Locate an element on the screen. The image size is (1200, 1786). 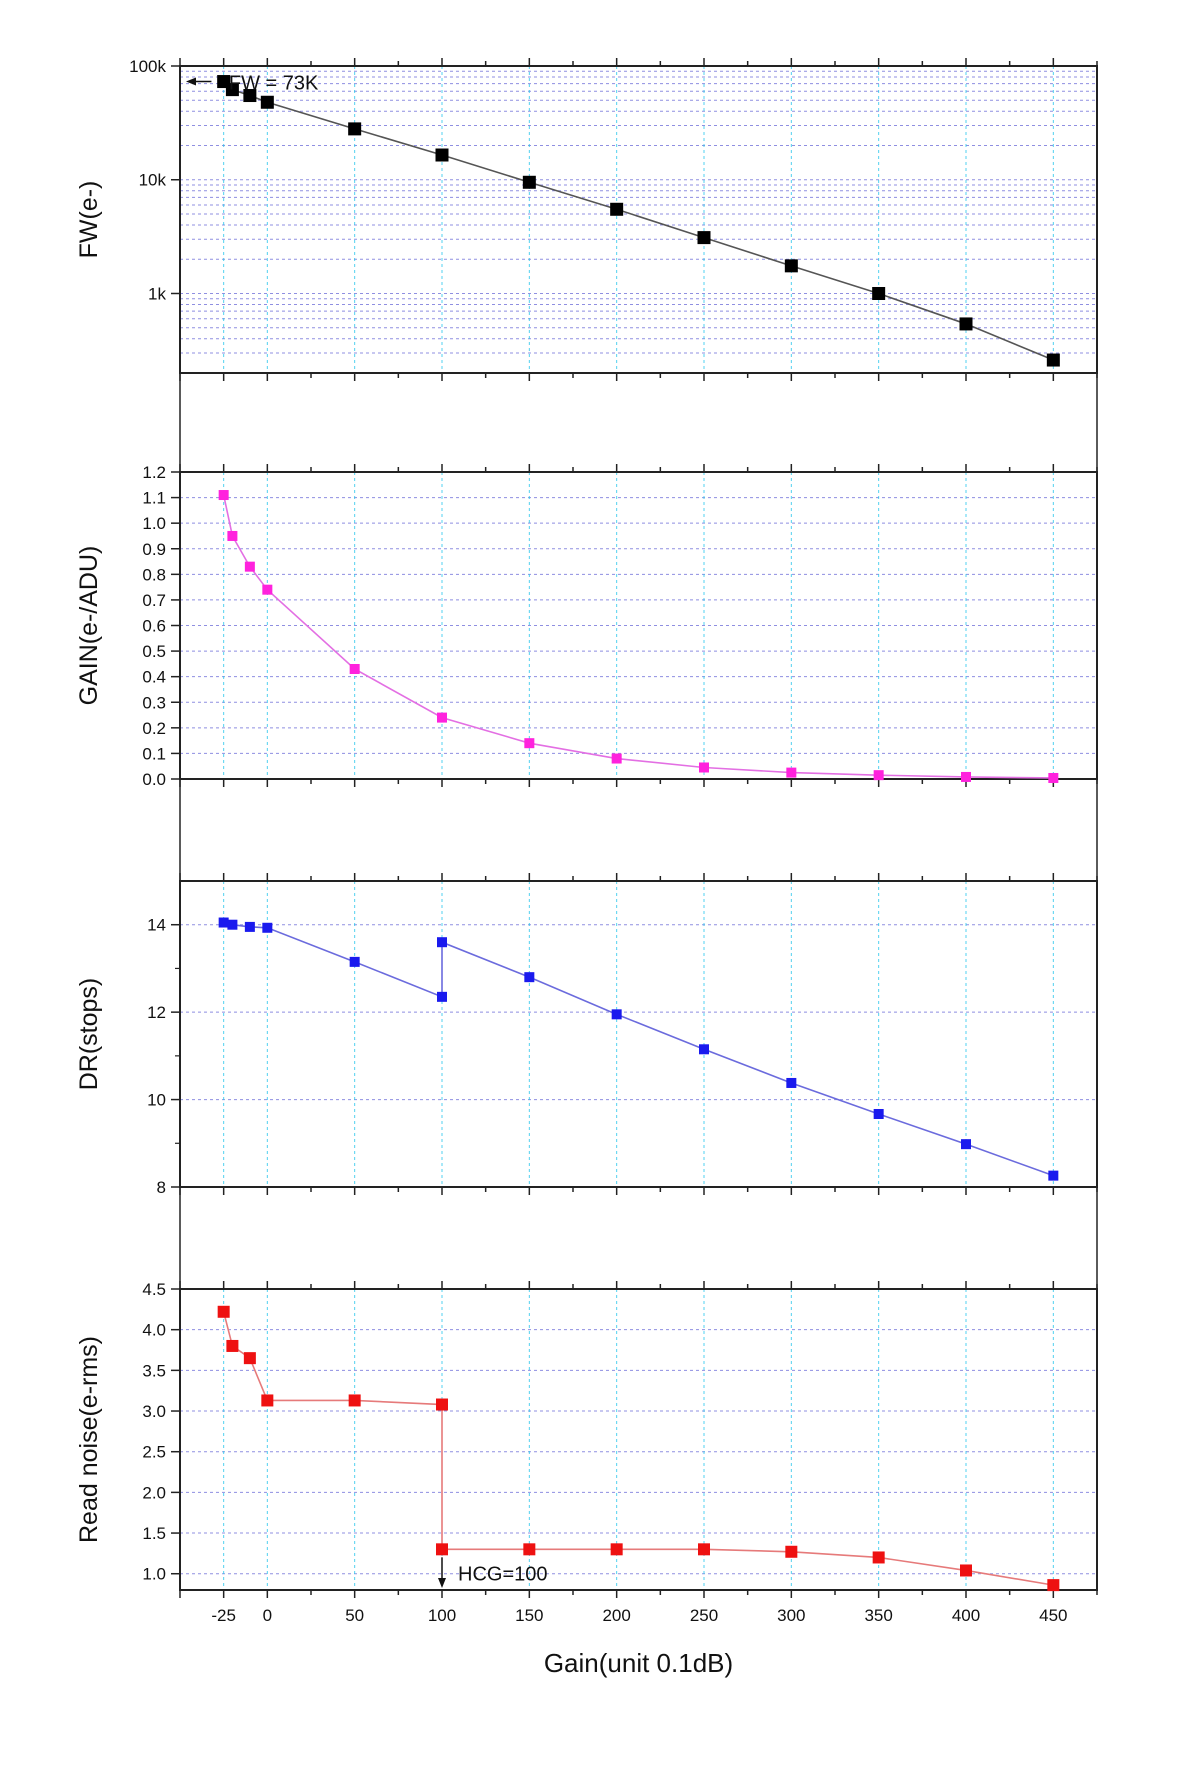
y-tick-label: 0.1 is located at coordinates (154, 753).